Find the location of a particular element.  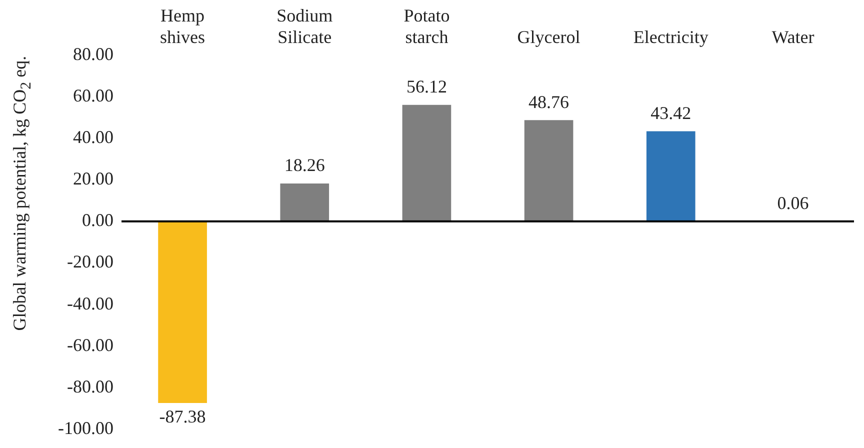

data-label: 56.12 is located at coordinates (426, 86).